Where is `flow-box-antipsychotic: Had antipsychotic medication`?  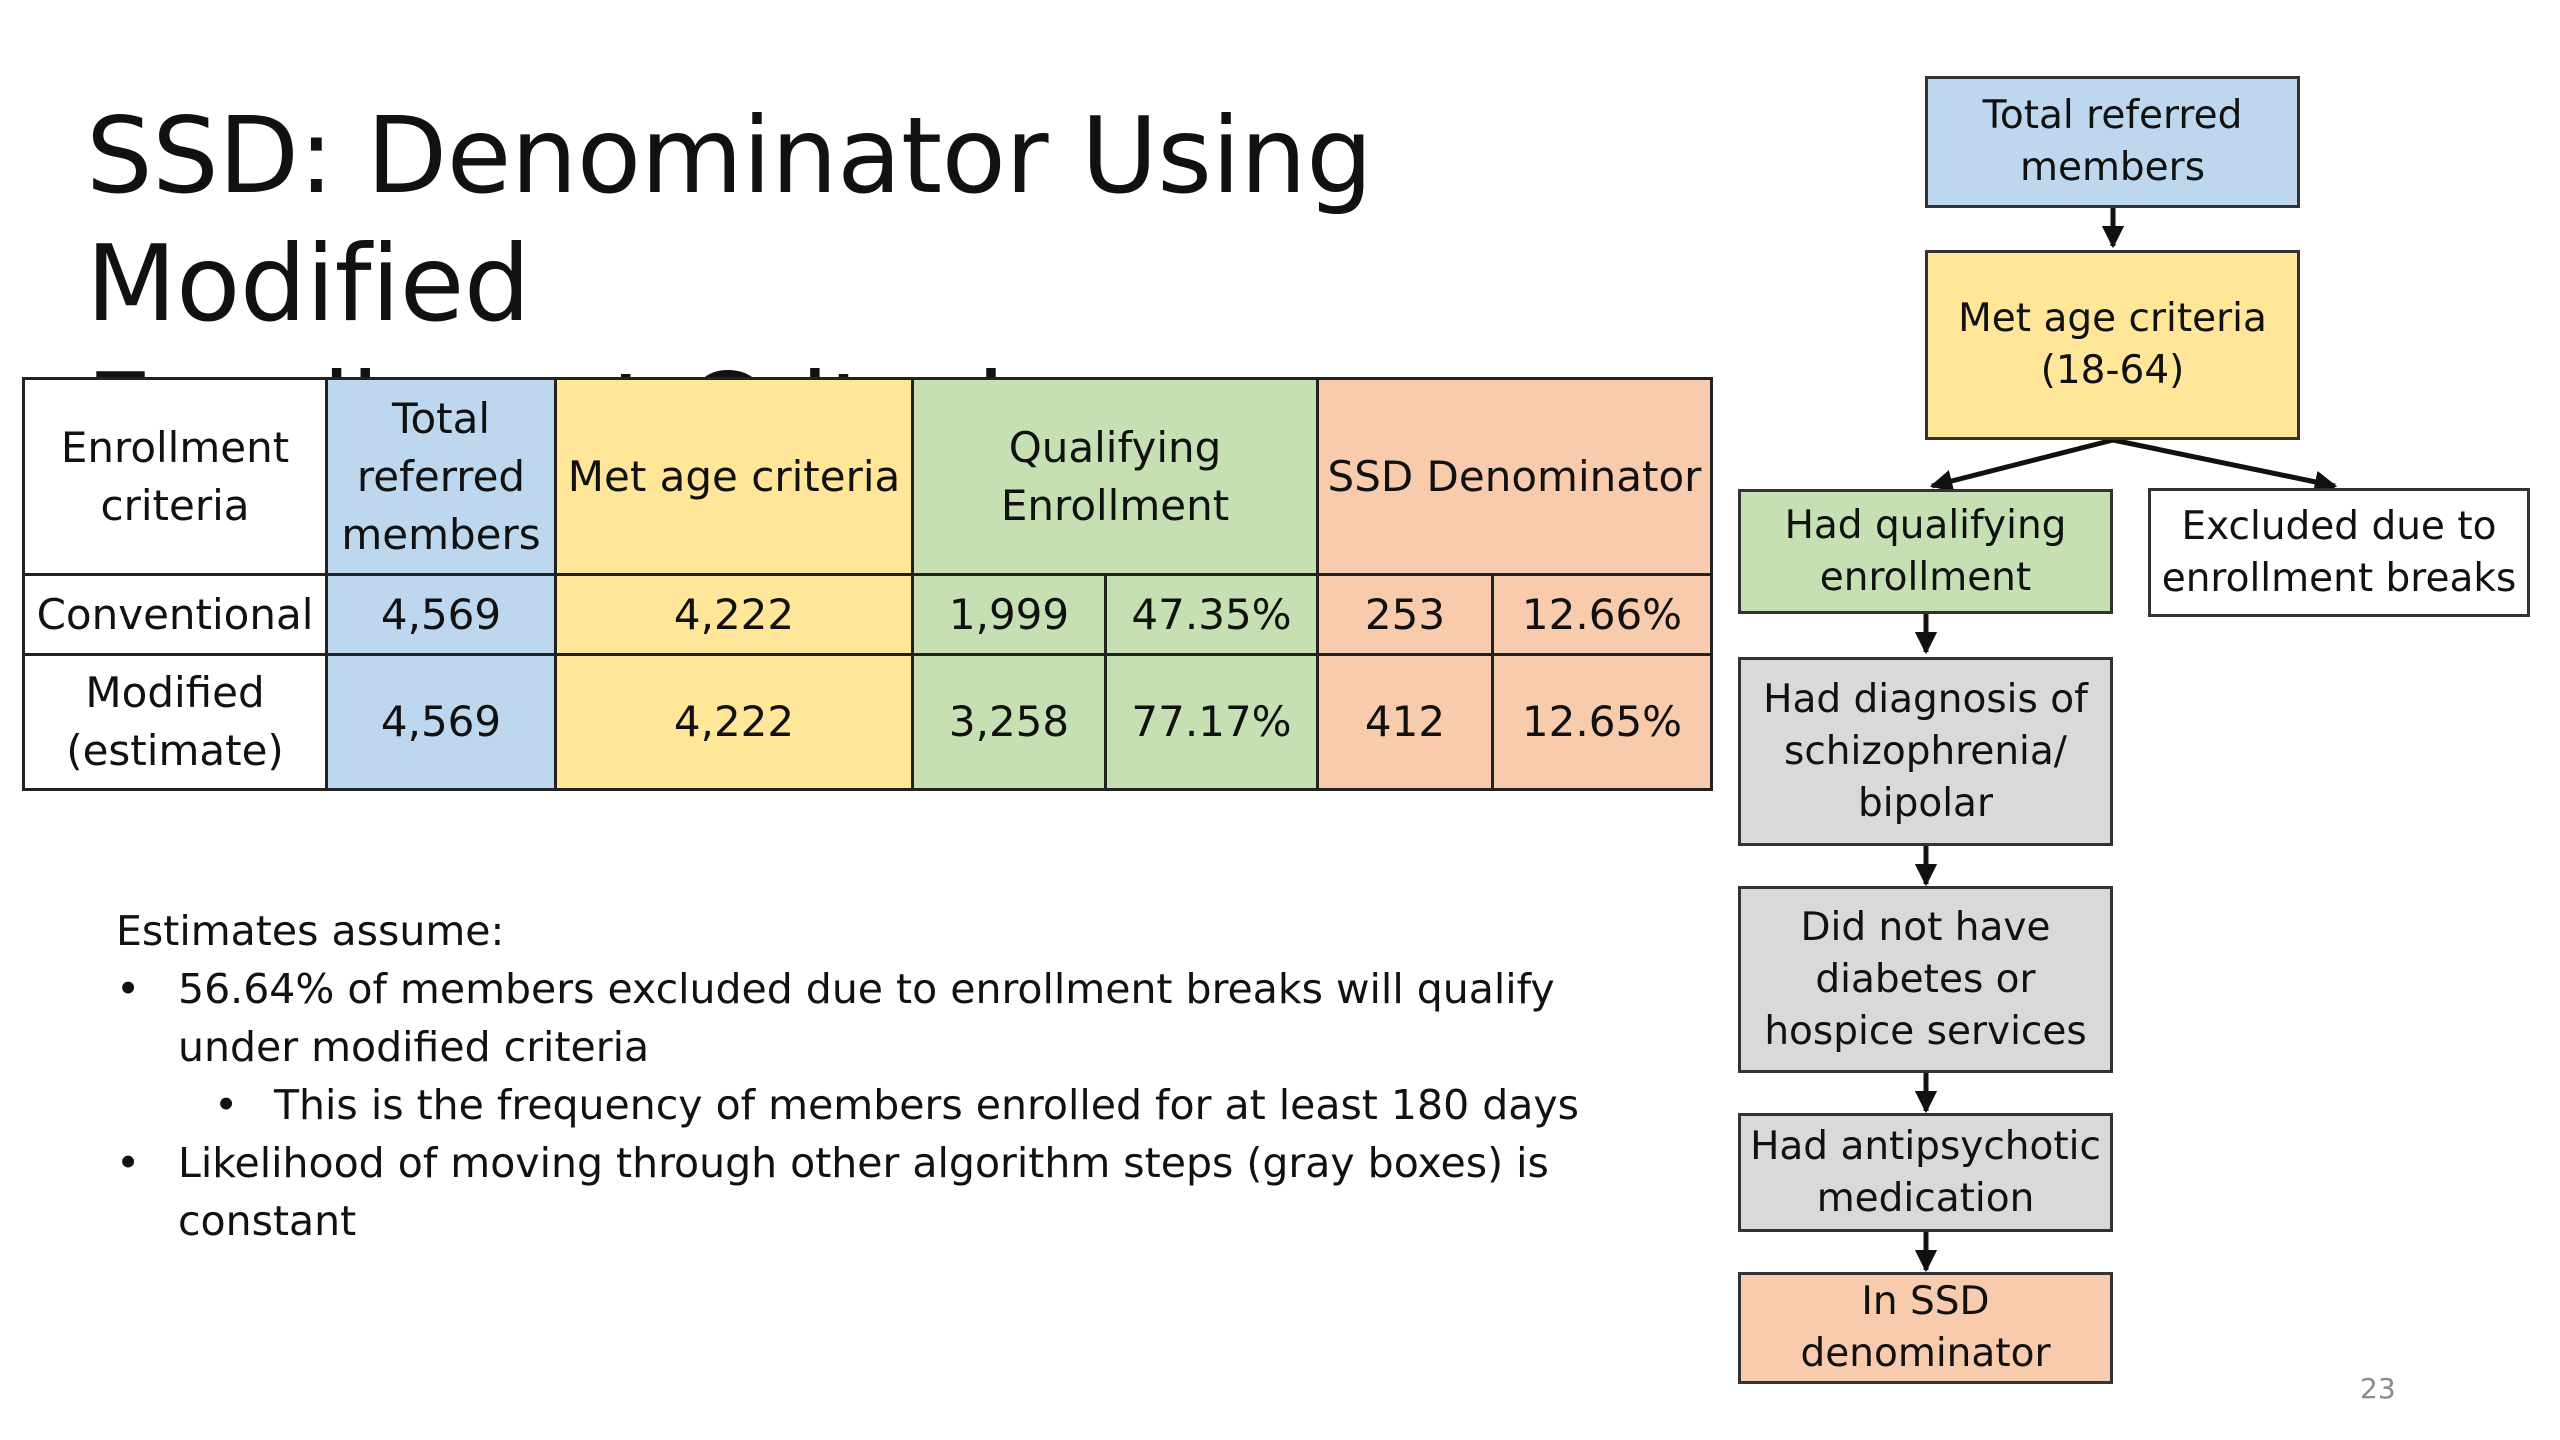
flow-box-antipsychotic: Had antipsychotic medication is located at coordinates (1925, 1172).